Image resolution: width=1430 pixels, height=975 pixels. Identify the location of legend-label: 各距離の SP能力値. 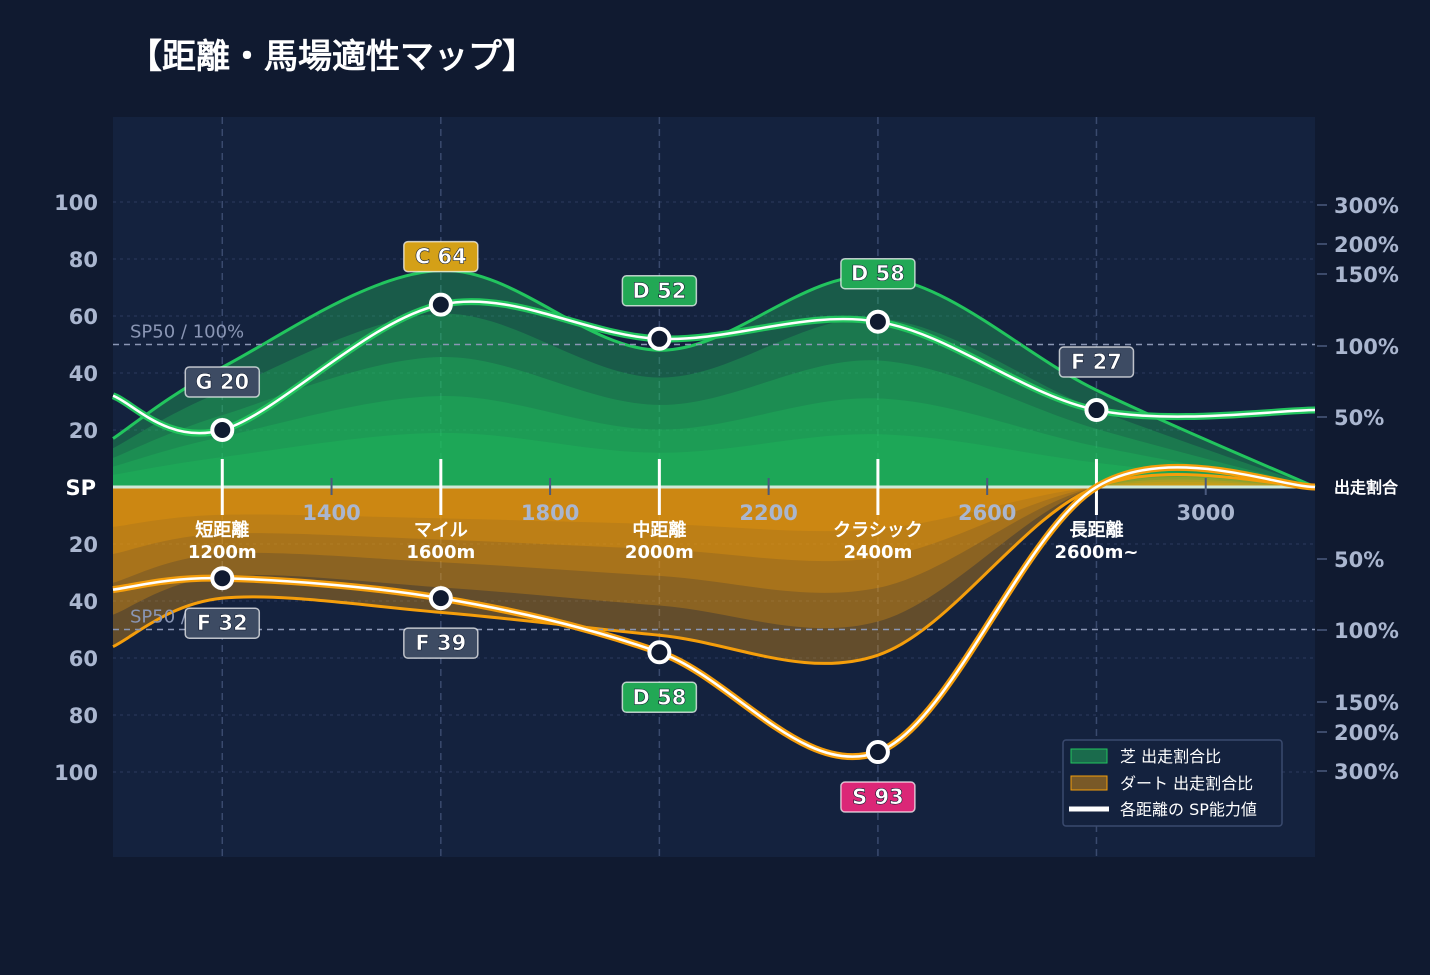
(1188, 809).